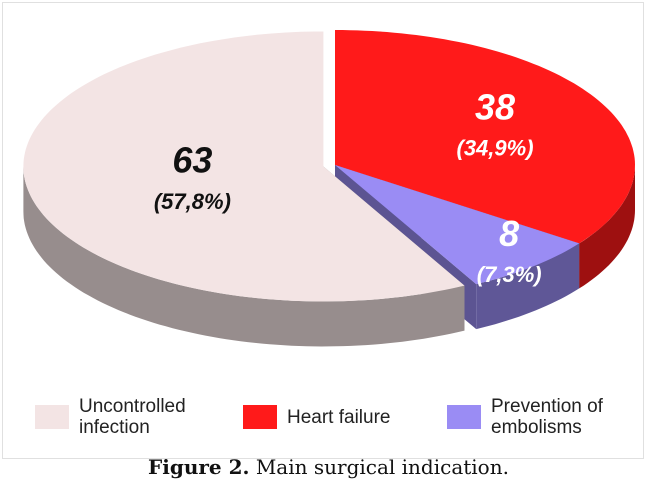  I want to click on percent-label: (7,3%), so click(509, 274).